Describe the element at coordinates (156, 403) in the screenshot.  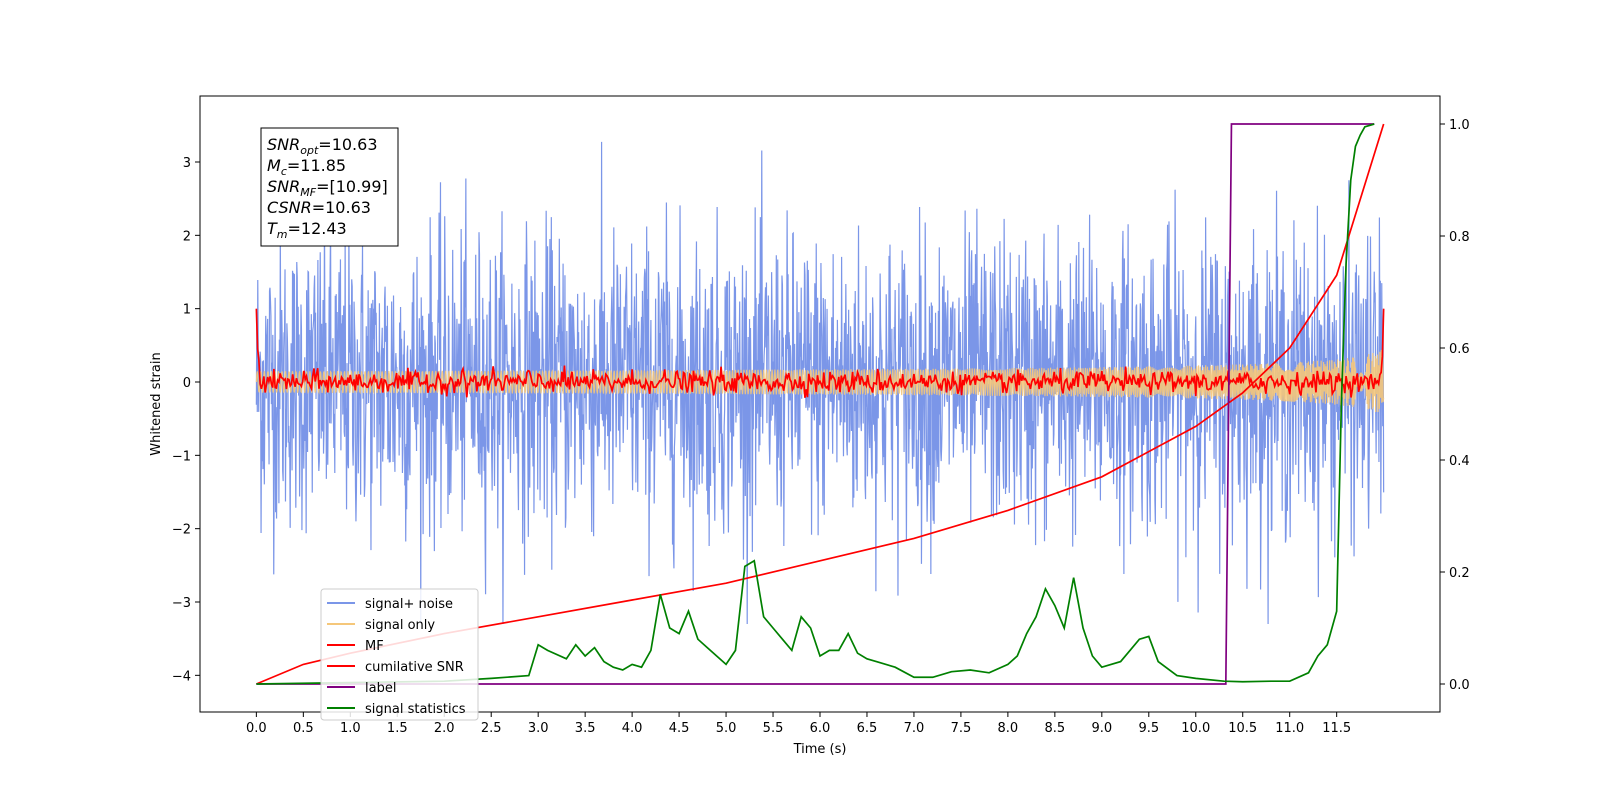
I see `y-axis-label: Whitened strain` at that location.